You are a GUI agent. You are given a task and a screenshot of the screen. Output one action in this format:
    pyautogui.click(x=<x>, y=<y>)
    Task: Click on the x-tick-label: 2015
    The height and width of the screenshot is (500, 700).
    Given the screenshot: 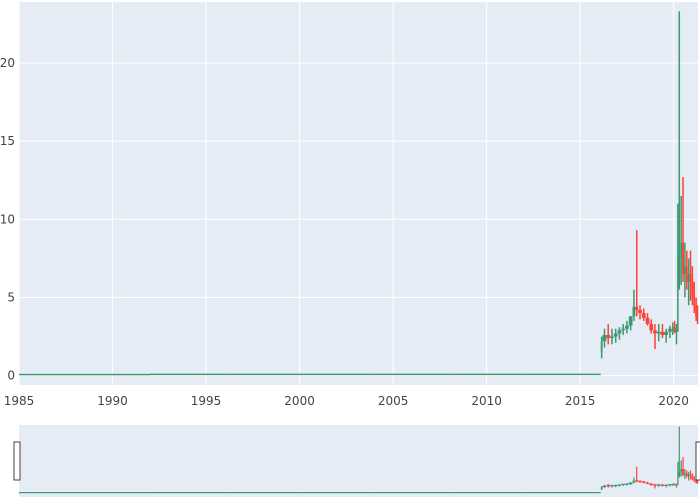 What is the action you would take?
    pyautogui.click(x=580, y=401)
    